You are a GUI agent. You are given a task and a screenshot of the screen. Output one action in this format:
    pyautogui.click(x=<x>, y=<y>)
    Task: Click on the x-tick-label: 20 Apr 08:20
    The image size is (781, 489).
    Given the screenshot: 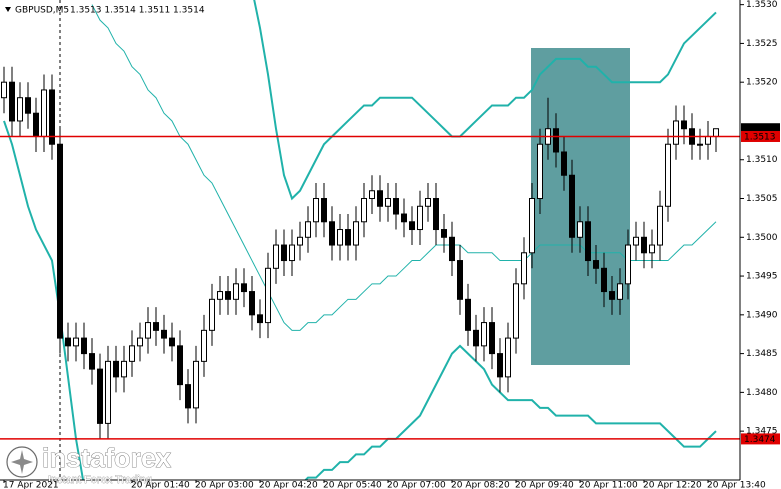 What is the action you would take?
    pyautogui.click(x=480, y=485)
    